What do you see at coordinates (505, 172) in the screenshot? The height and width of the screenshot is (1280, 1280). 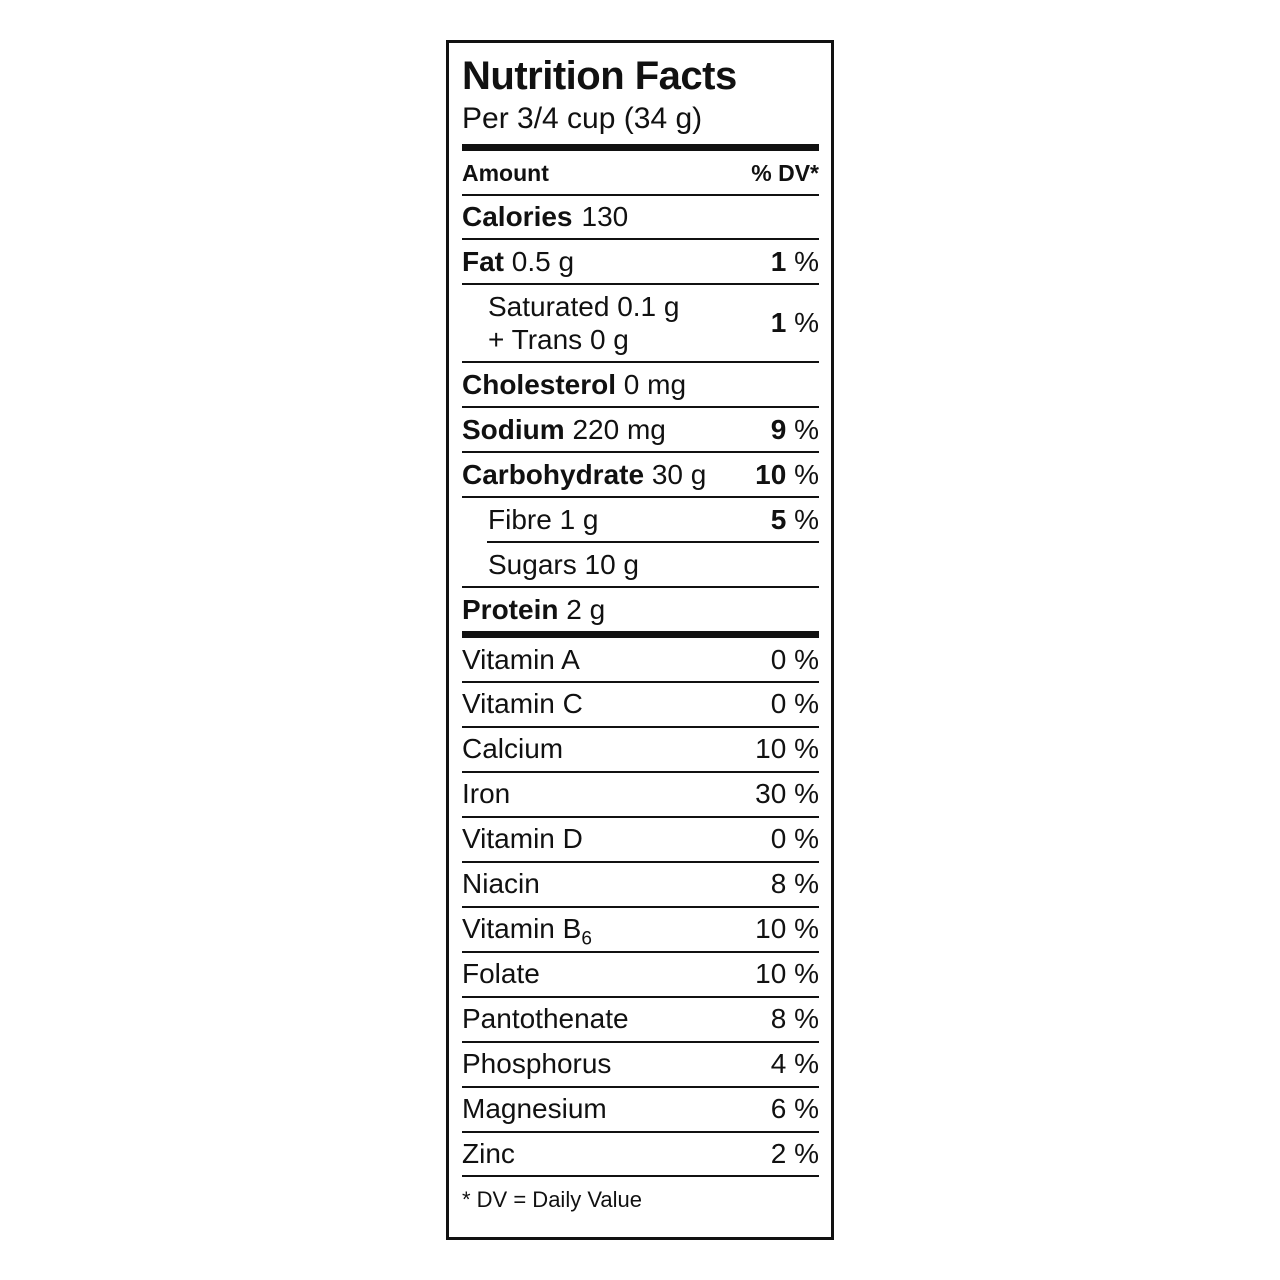 I see `amount-column-header: Amount` at bounding box center [505, 172].